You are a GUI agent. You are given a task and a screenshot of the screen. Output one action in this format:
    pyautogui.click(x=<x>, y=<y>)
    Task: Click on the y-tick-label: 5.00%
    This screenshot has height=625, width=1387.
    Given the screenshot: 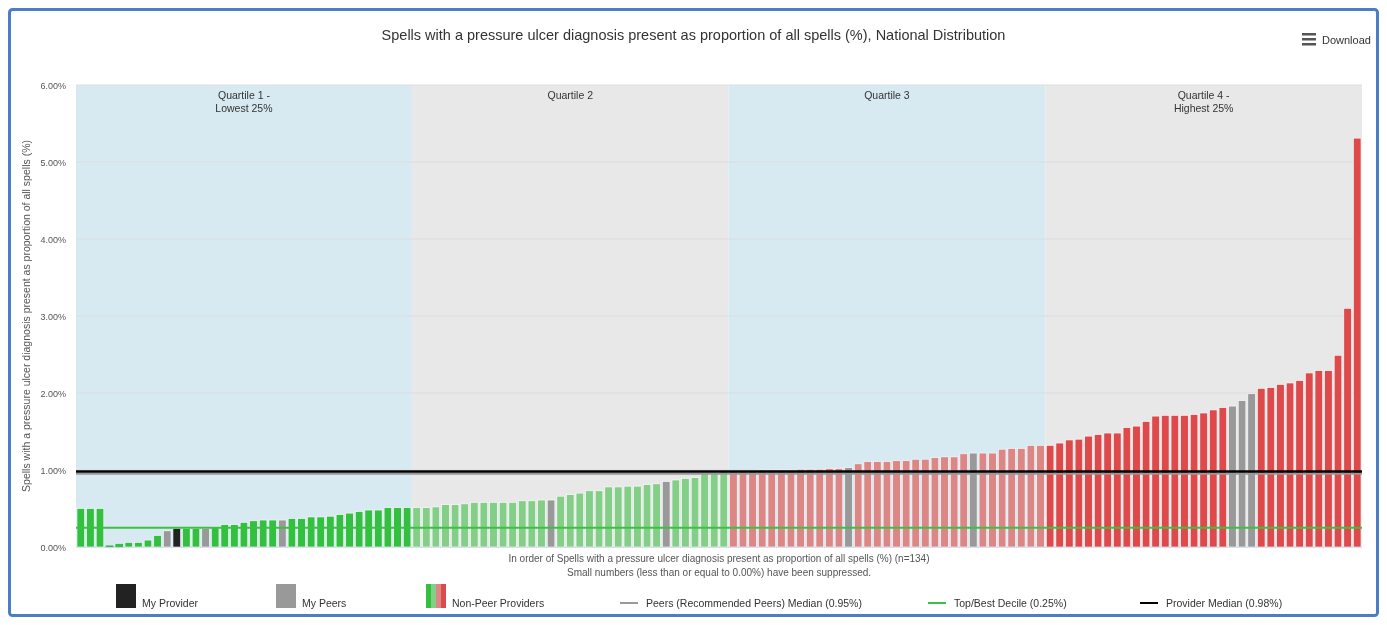 What is the action you would take?
    pyautogui.click(x=53, y=162)
    